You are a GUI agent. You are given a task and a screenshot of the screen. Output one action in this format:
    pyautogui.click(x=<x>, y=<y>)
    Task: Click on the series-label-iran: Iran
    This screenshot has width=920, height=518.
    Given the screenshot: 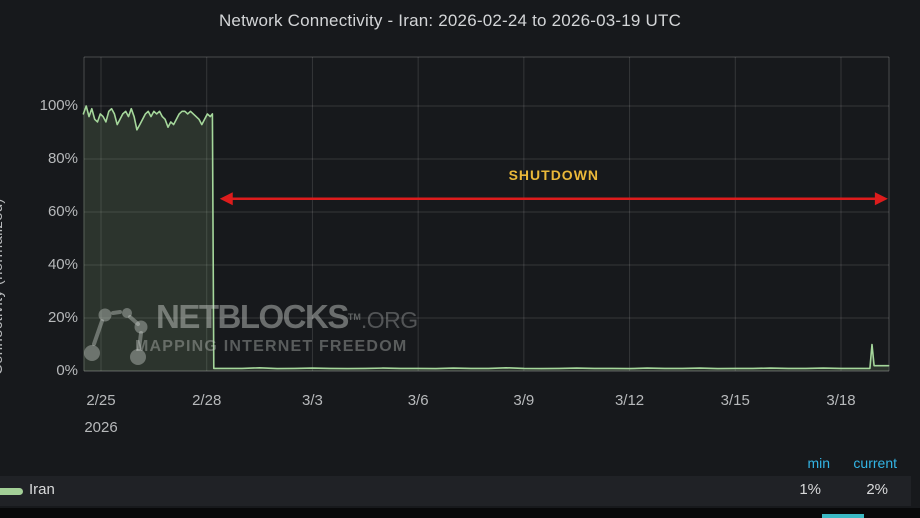 What is the action you would take?
    pyautogui.click(x=42, y=489)
    